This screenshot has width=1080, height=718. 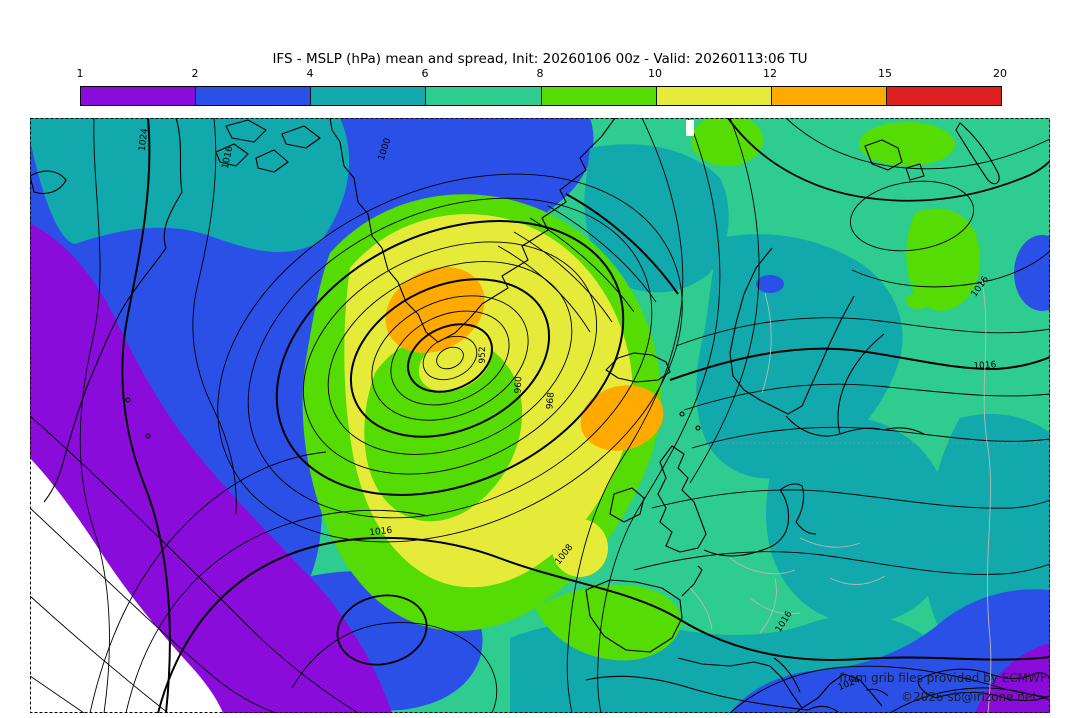 I want to click on spread-region-orange-se, so click(x=622, y=418).